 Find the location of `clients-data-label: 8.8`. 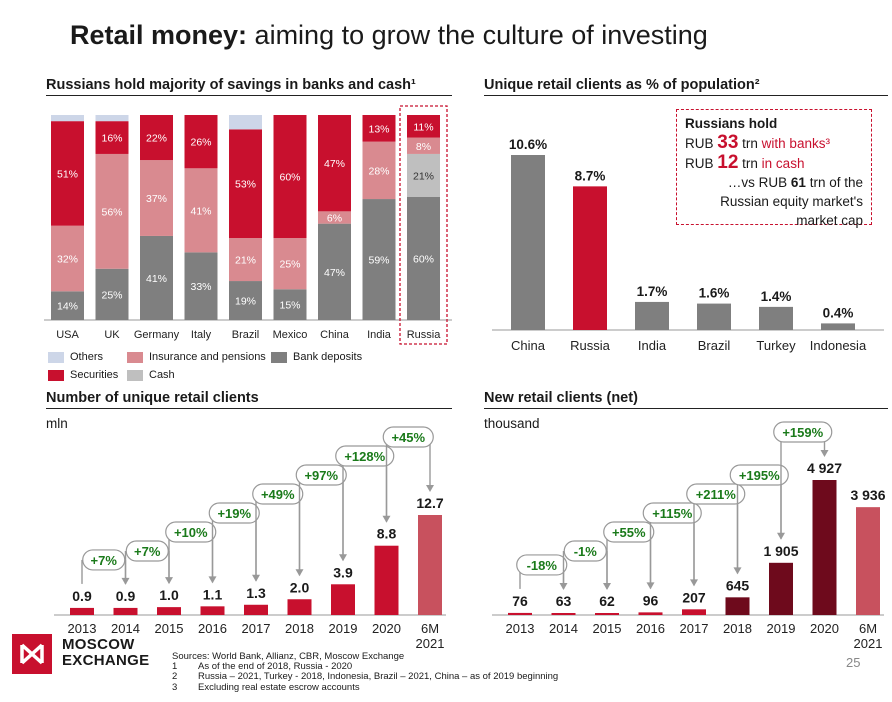

clients-data-label: 8.8 is located at coordinates (387, 534).